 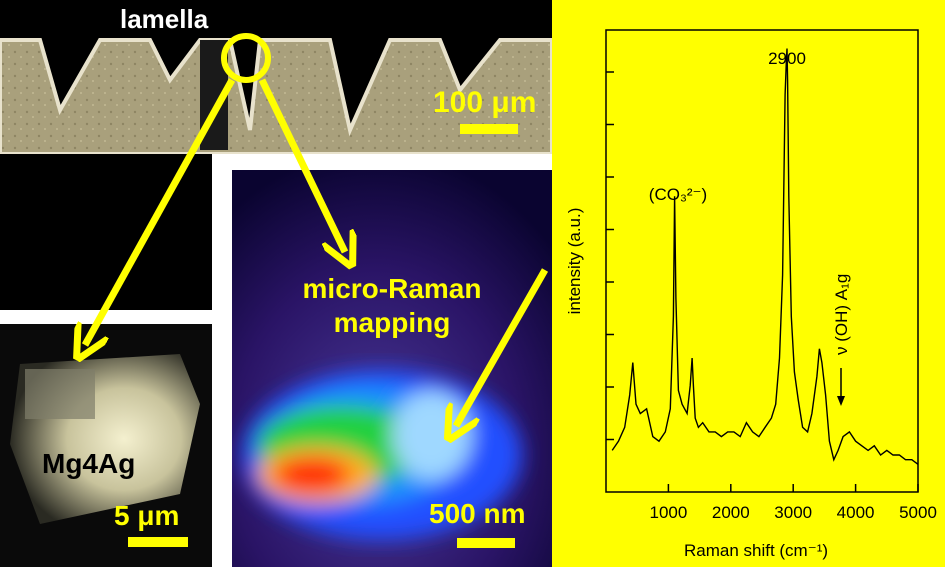 What do you see at coordinates (756, 550) in the screenshot?
I see `x-axis-label: Raman shift (cm⁻¹)` at bounding box center [756, 550].